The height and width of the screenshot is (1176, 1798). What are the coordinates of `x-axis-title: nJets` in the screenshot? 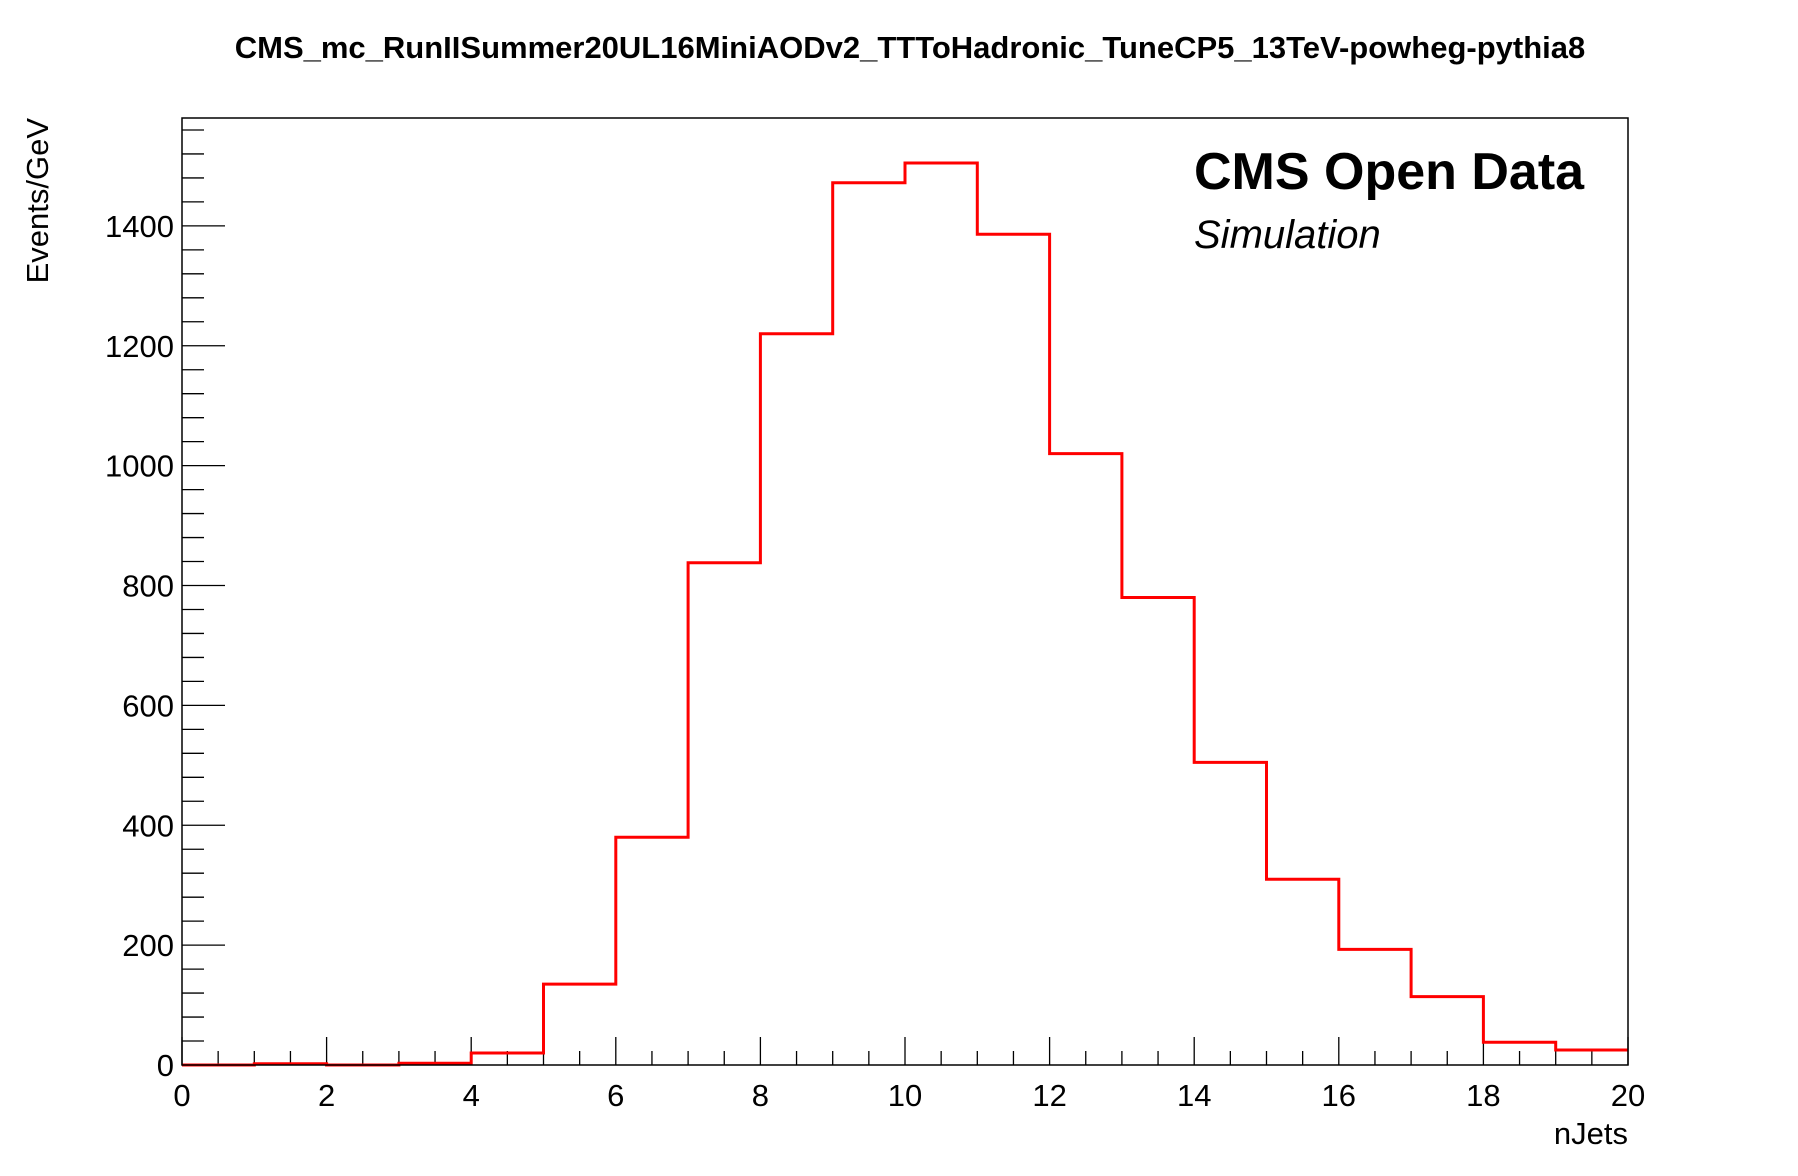 It's located at (1591, 1133).